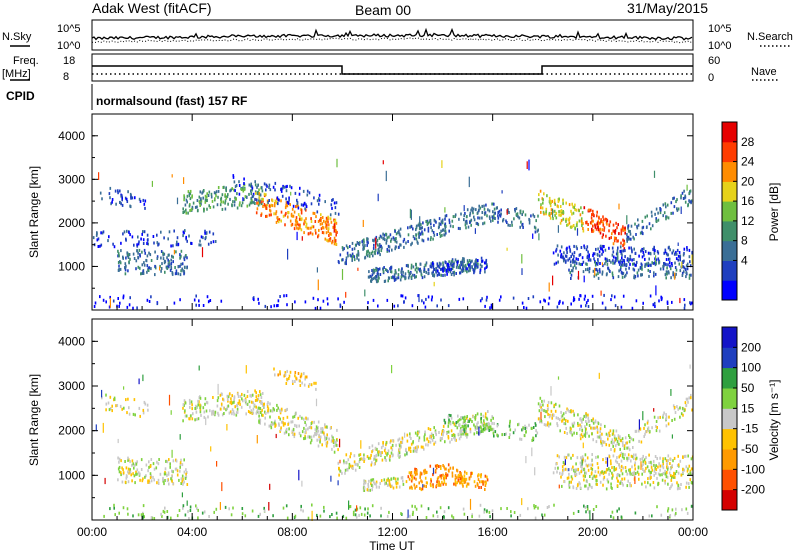 Image resolution: width=800 pixels, height=554 pixels. Describe the element at coordinates (714, 61) in the screenshot. I see `nave-tick-top: 60` at that location.